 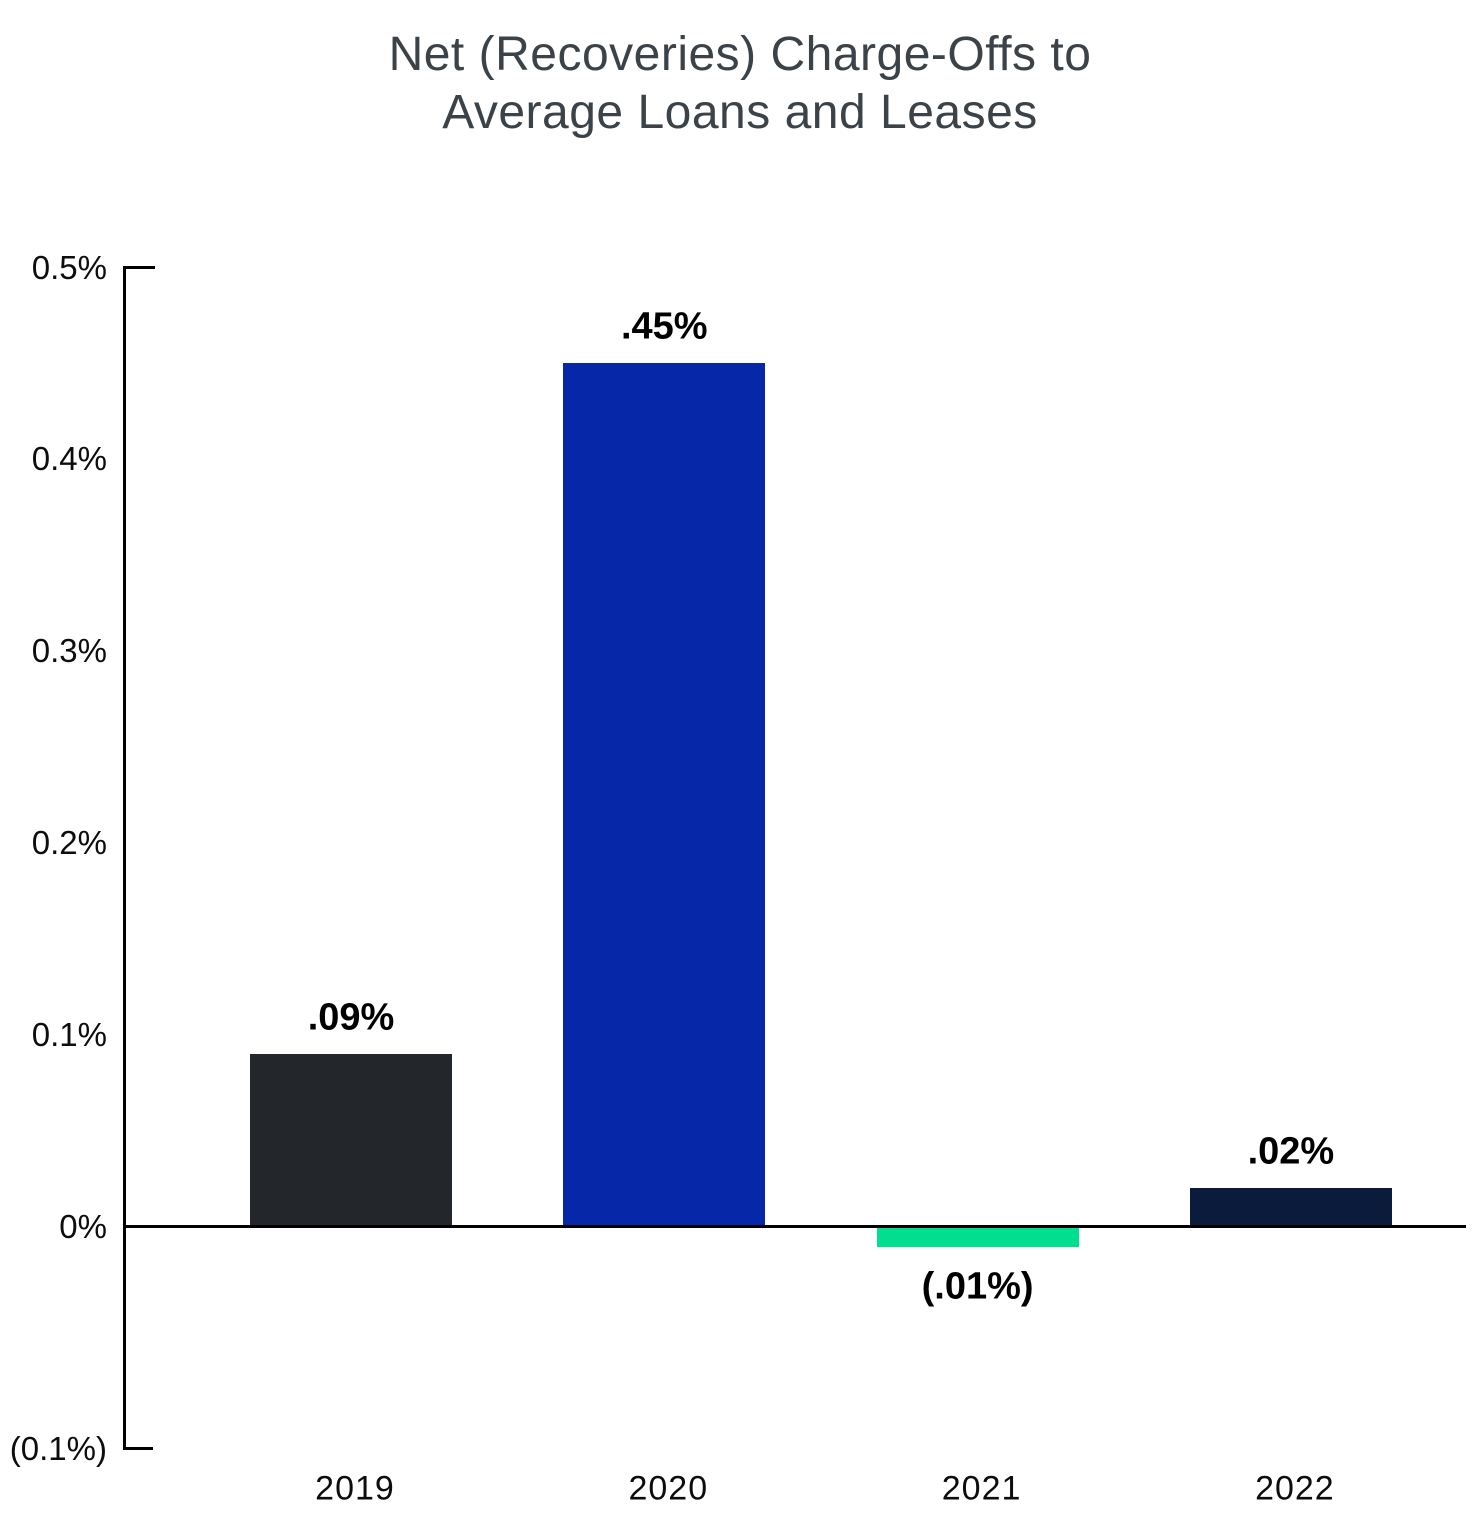 What do you see at coordinates (668, 1488) in the screenshot?
I see `x-tick-label-2020: 2020` at bounding box center [668, 1488].